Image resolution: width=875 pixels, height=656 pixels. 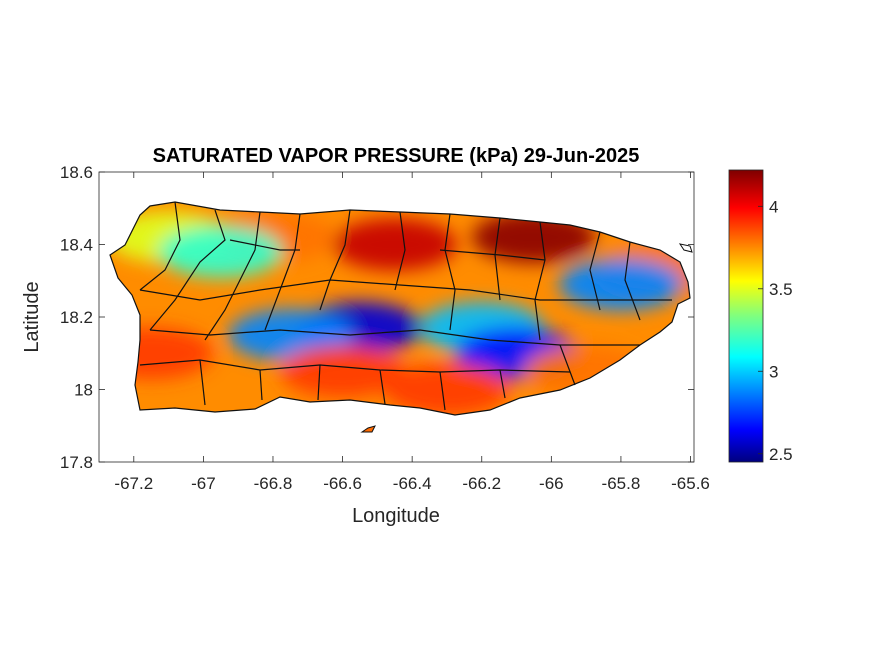 What do you see at coordinates (342, 483) in the screenshot?
I see `x-tick-label: -66.6` at bounding box center [342, 483].